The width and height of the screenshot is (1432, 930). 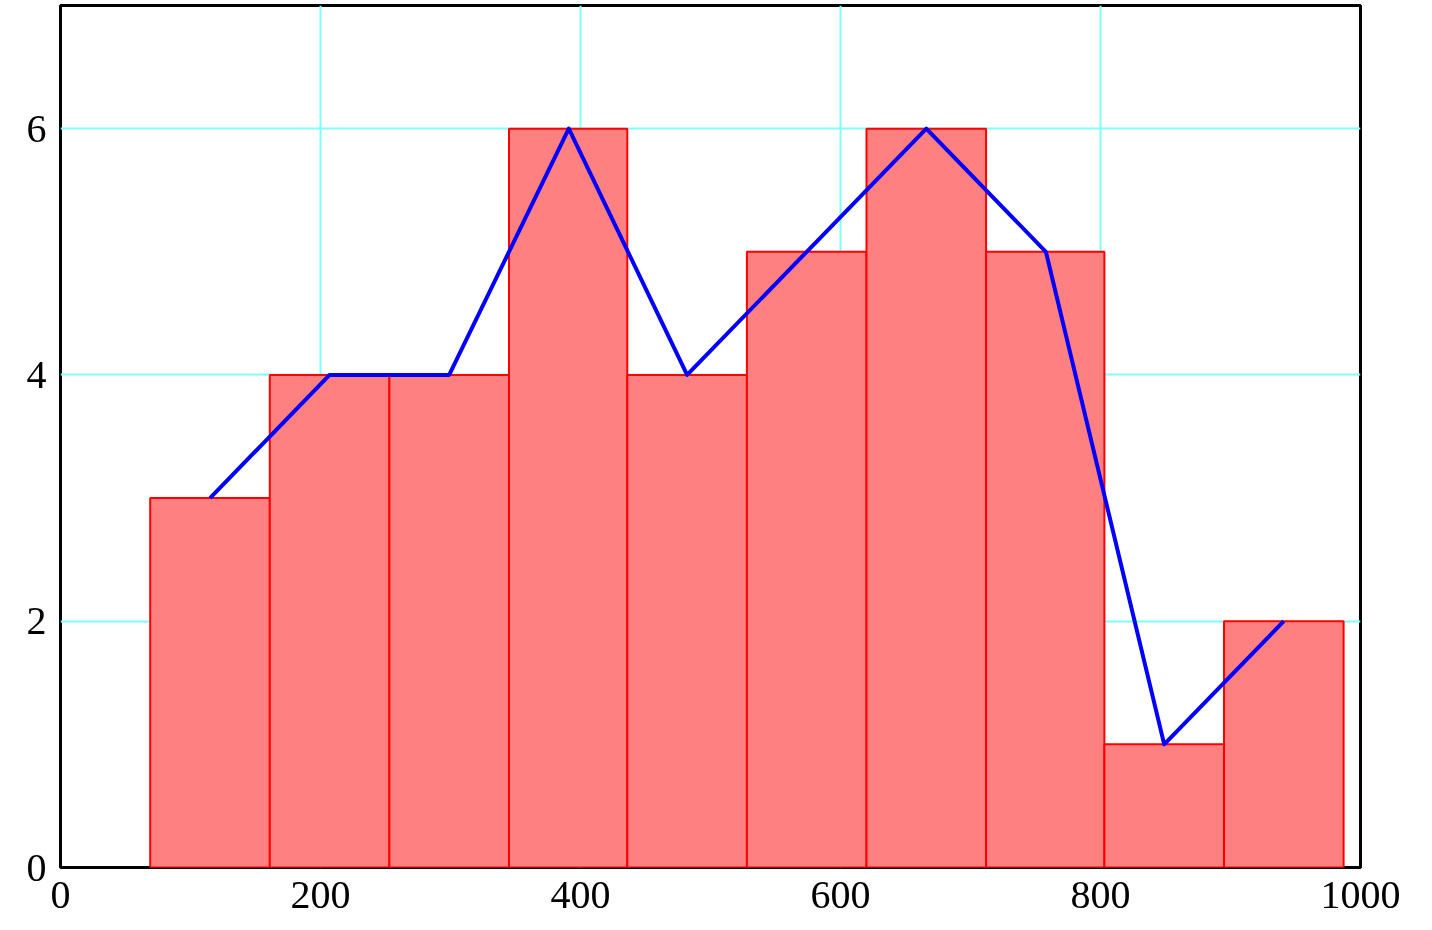 I want to click on y-tick-label: 4, so click(x=36, y=374).